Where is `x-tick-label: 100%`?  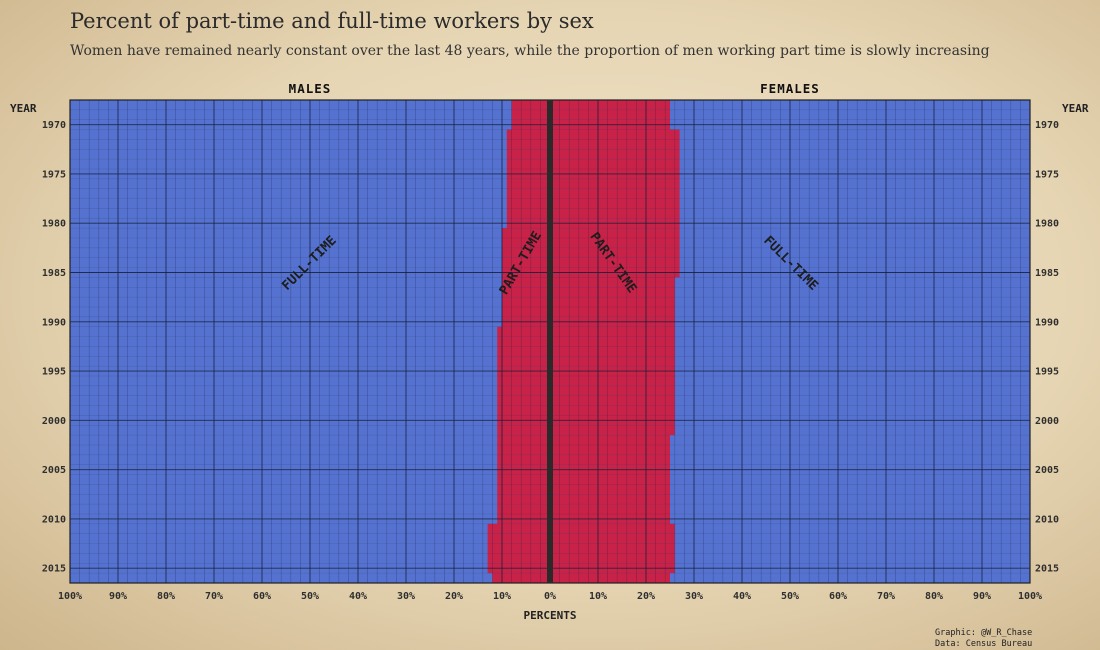 x-tick-label: 100% is located at coordinates (1030, 596).